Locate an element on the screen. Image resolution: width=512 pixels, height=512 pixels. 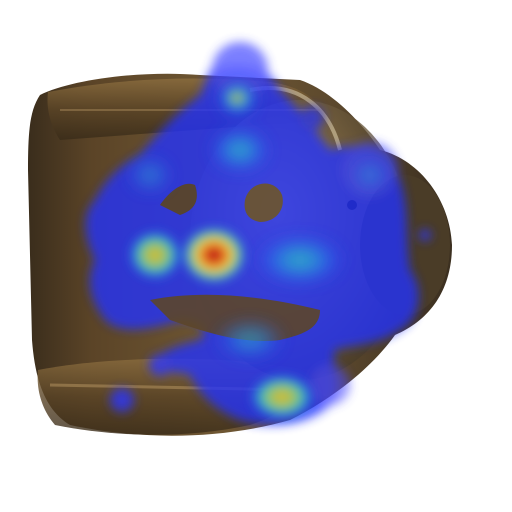
heatmap-hole-right is located at coordinates (263, 202).